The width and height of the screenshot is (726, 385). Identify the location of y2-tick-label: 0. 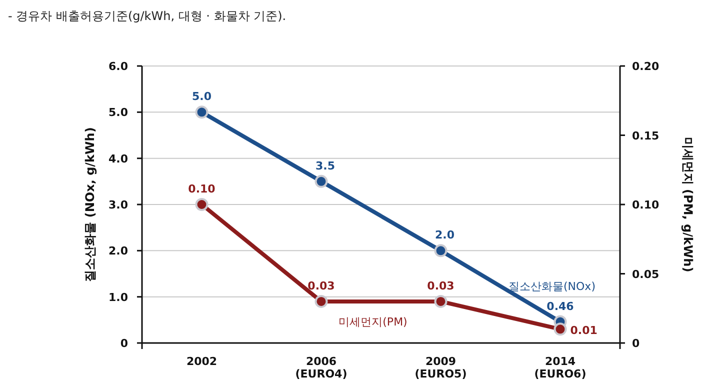
(636, 343).